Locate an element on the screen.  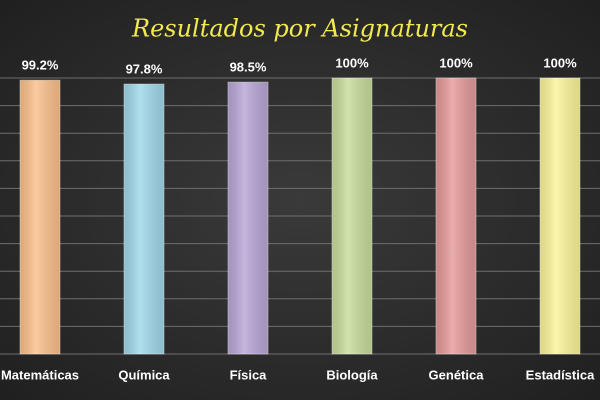
x-tick-label: Genética is located at coordinates (457, 374).